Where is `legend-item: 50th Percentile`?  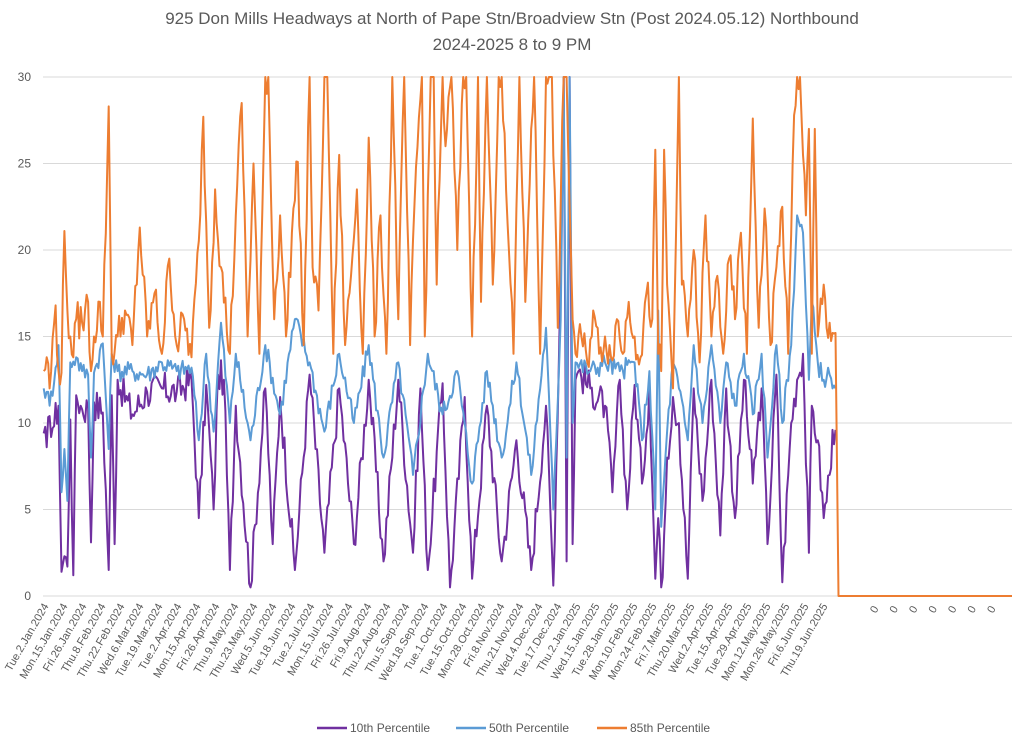 legend-item: 50th Percentile is located at coordinates (512, 728).